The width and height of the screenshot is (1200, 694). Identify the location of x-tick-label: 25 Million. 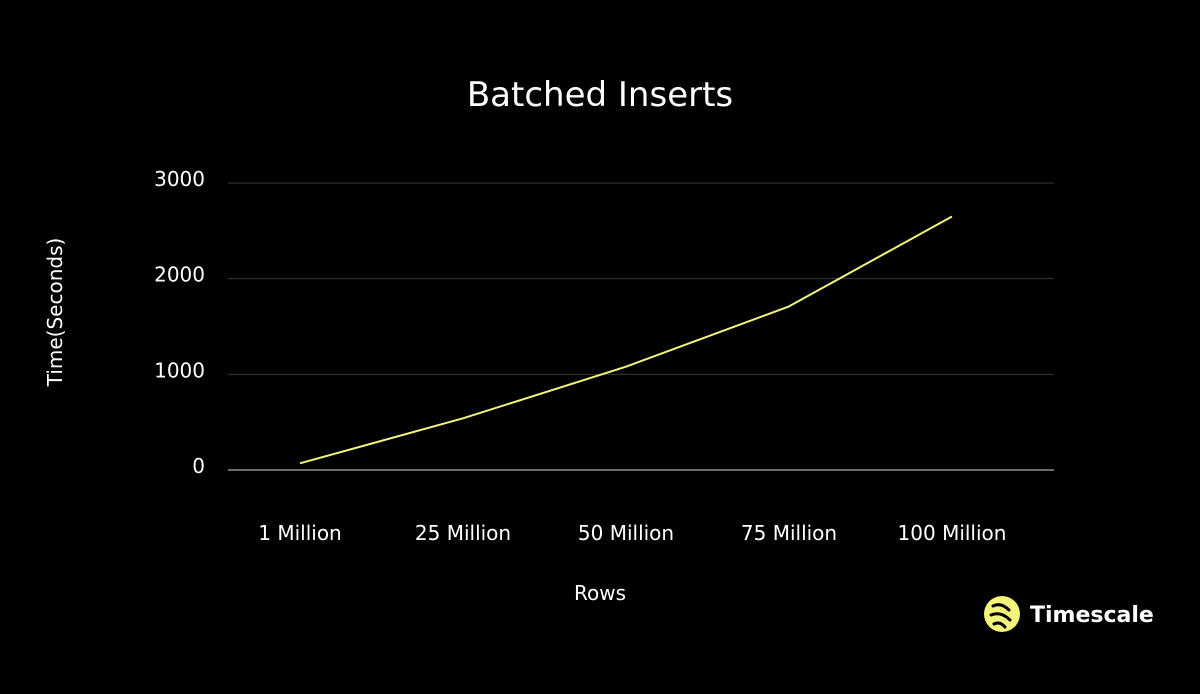
(463, 533).